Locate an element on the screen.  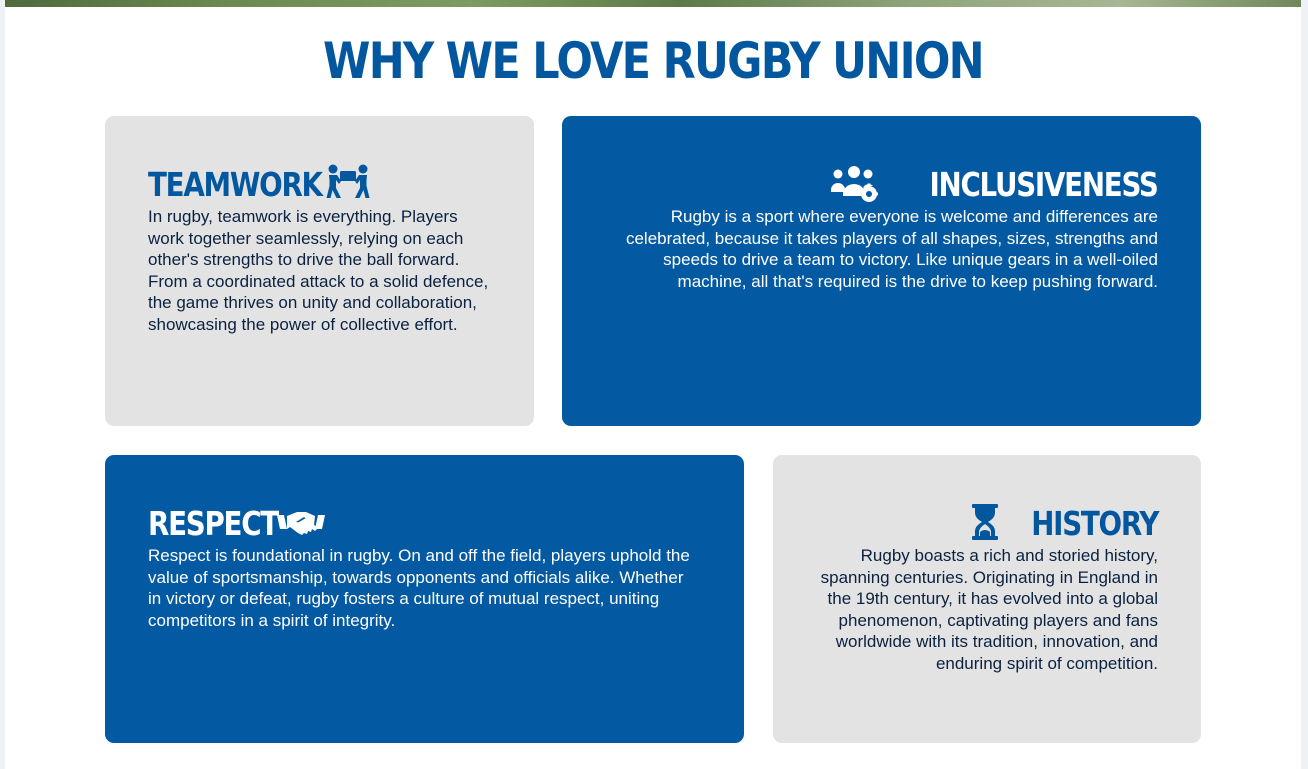
teamwork-heading: TEAMWORK is located at coordinates (319, 185).